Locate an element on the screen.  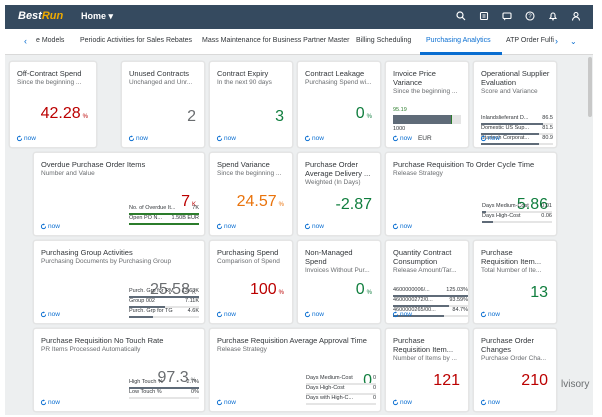
kpi-value: 210 is located at coordinates (534, 381).